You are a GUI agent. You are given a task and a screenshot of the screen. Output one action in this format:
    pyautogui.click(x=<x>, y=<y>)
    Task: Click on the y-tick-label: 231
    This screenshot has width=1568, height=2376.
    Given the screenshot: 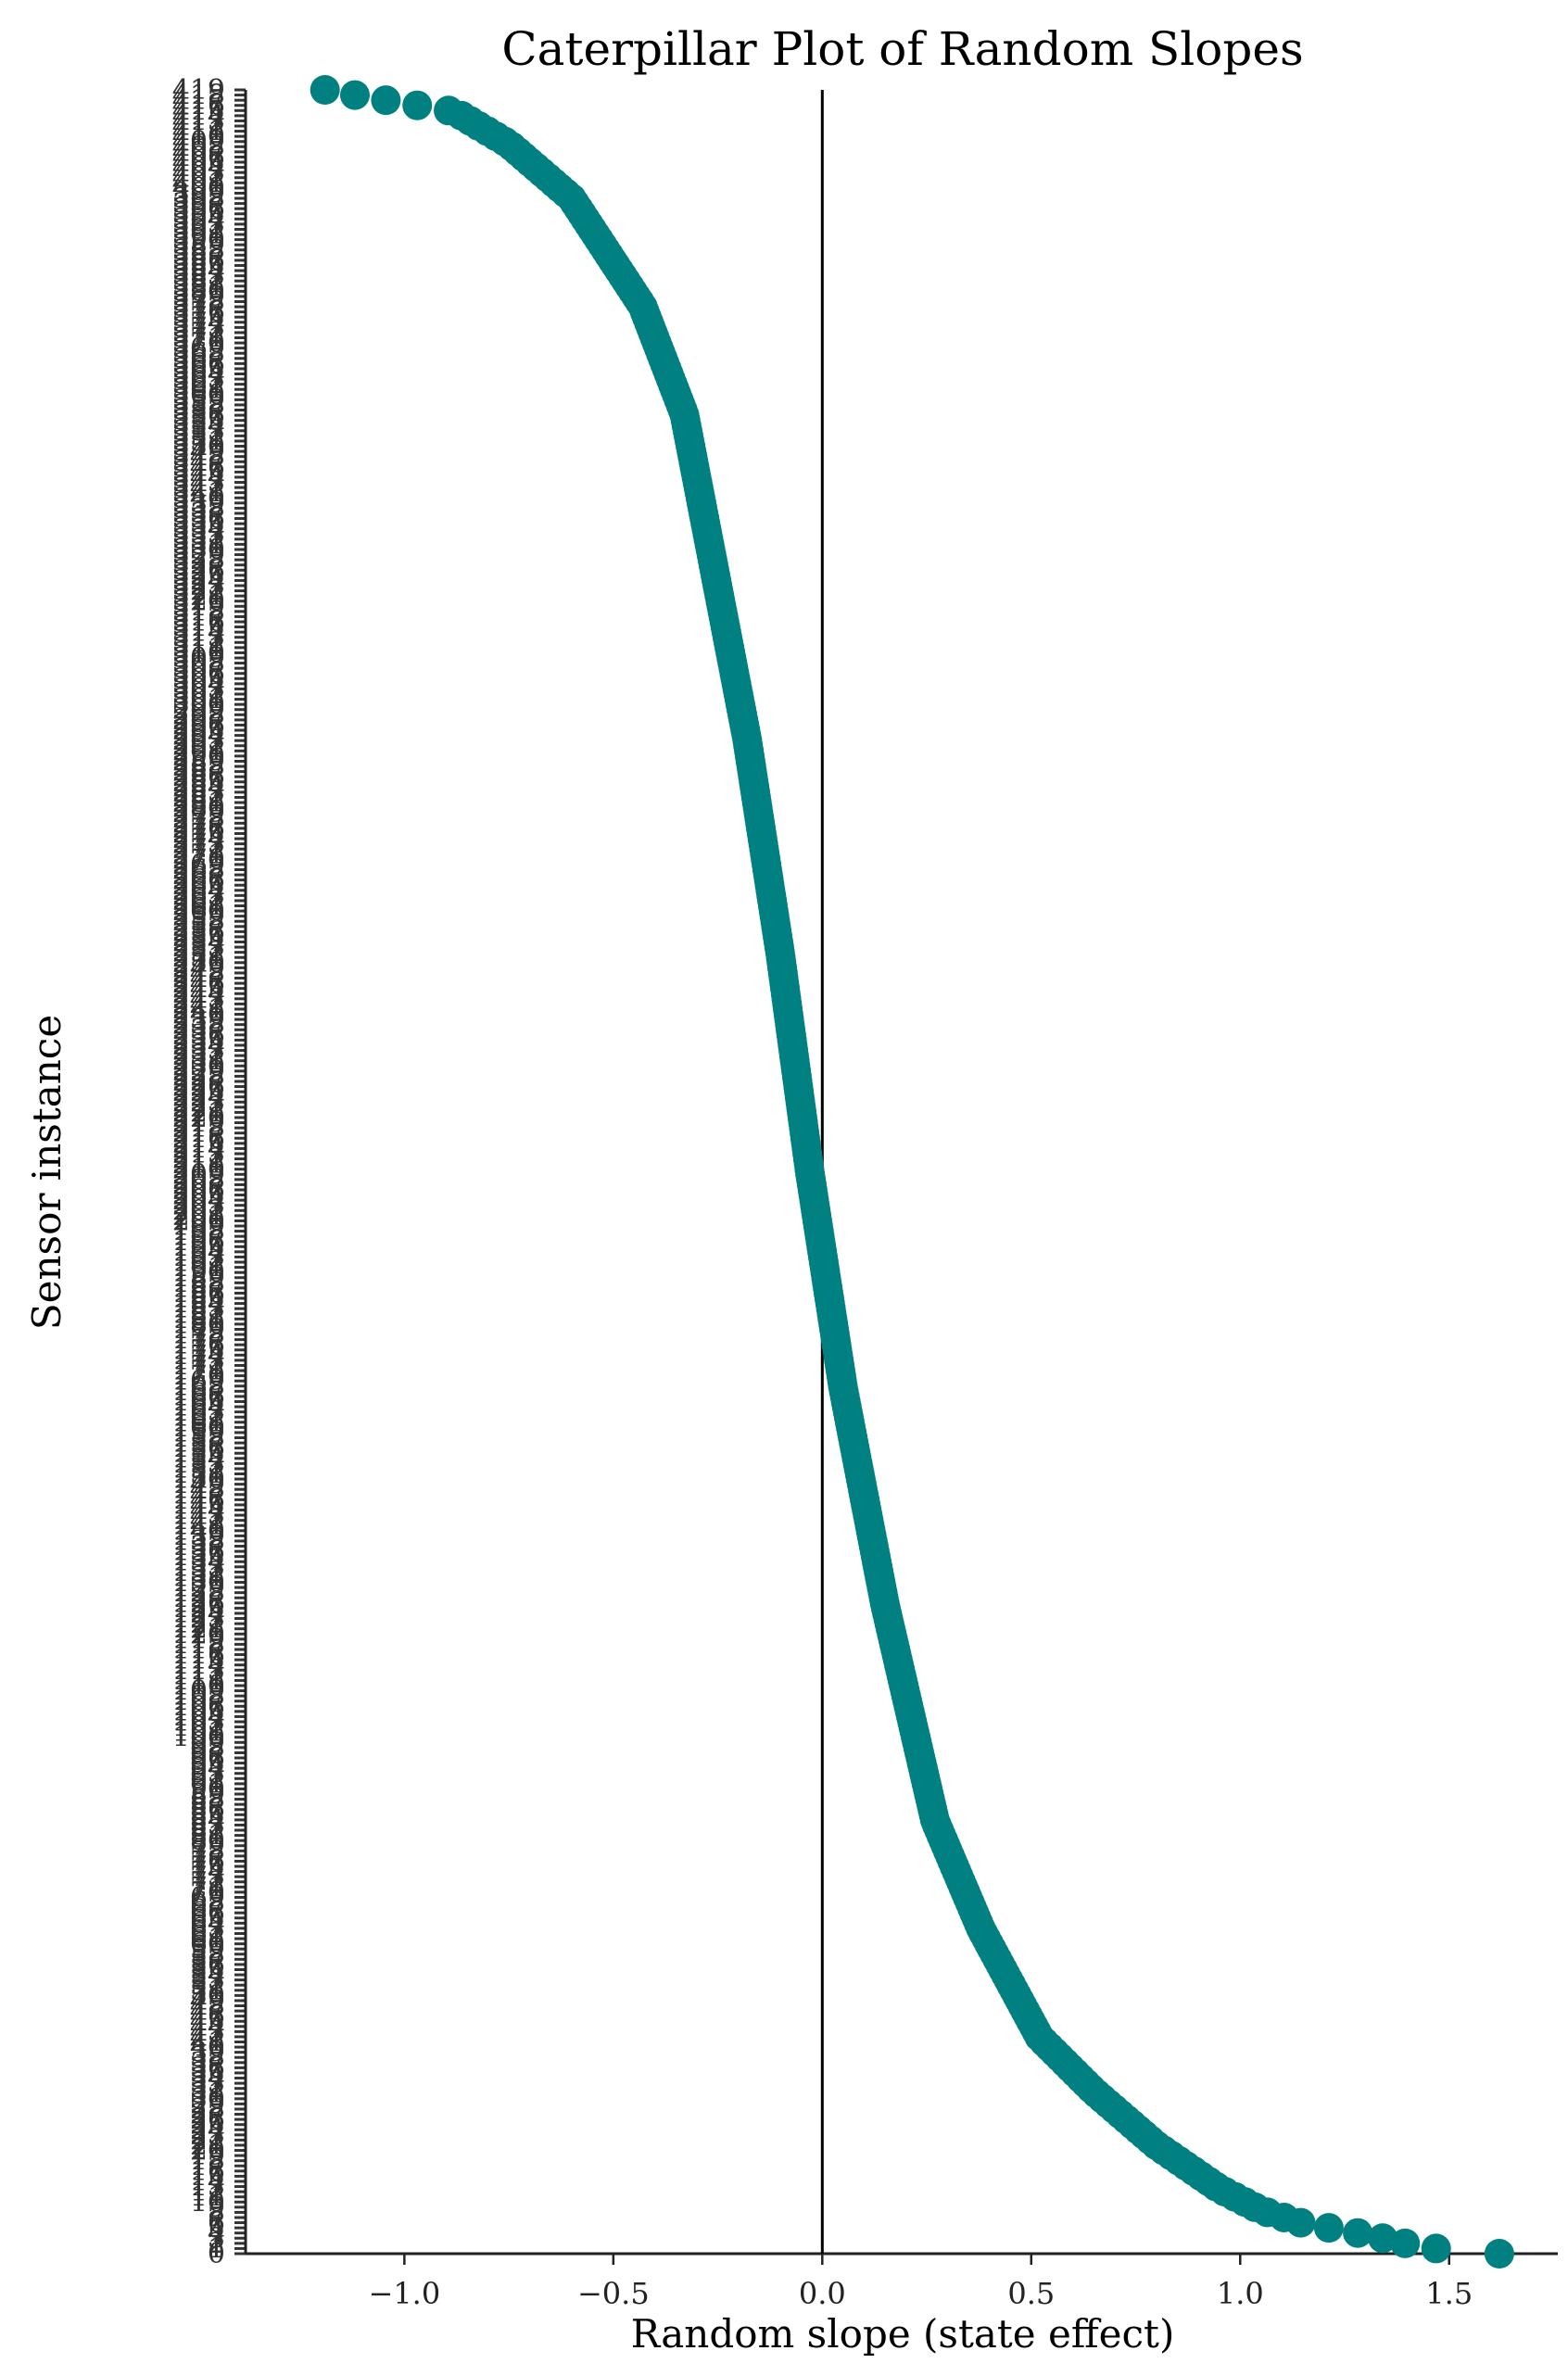 What is the action you would take?
    pyautogui.click(x=198, y=1061)
    